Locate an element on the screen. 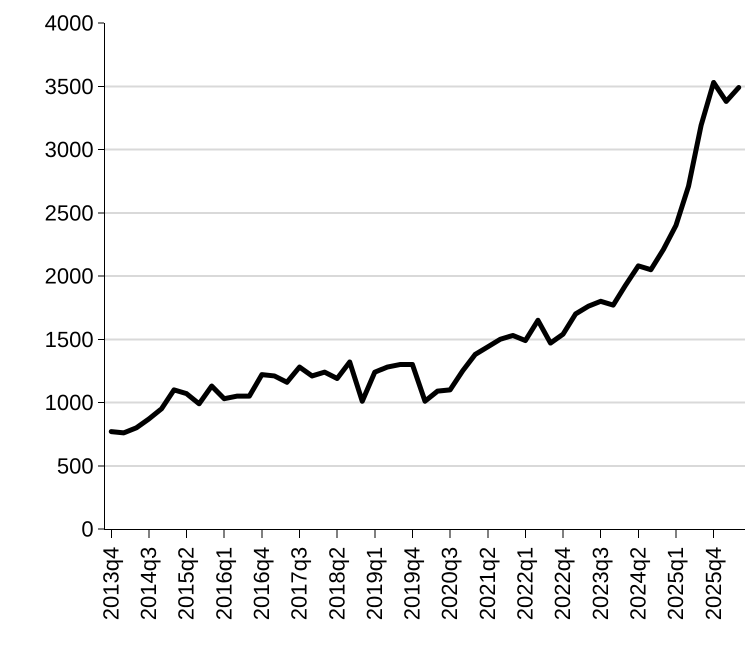 The image size is (754, 661). x-tick-label: 2020q3 is located at coordinates (449, 583).